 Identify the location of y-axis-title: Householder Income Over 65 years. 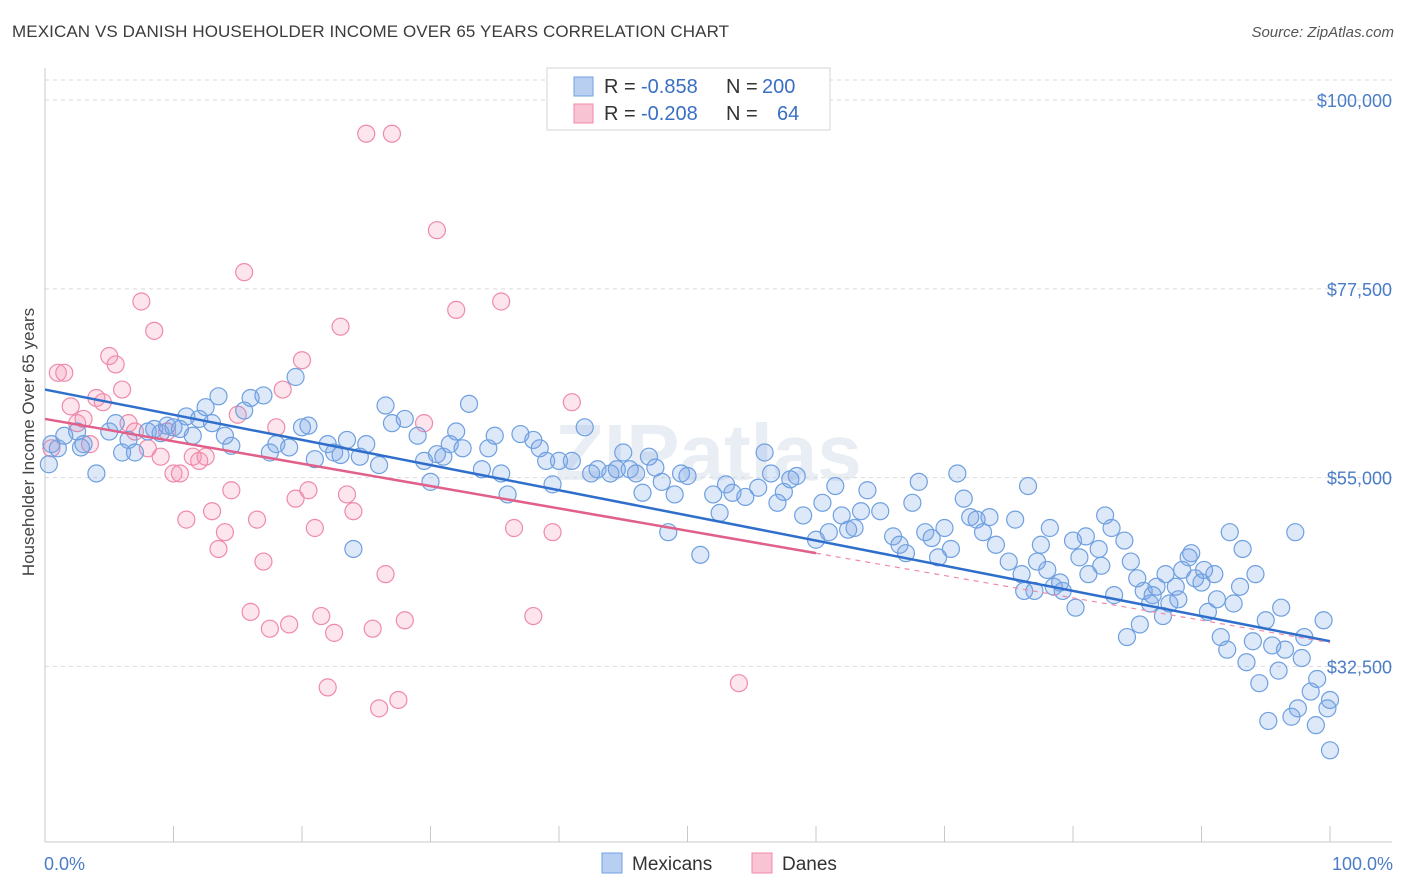
(28, 442).